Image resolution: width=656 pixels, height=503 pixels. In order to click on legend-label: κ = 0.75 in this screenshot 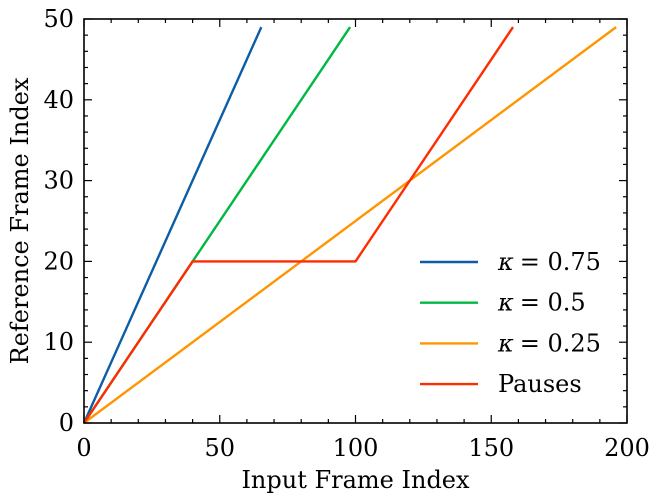, I will do `click(549, 262)`.